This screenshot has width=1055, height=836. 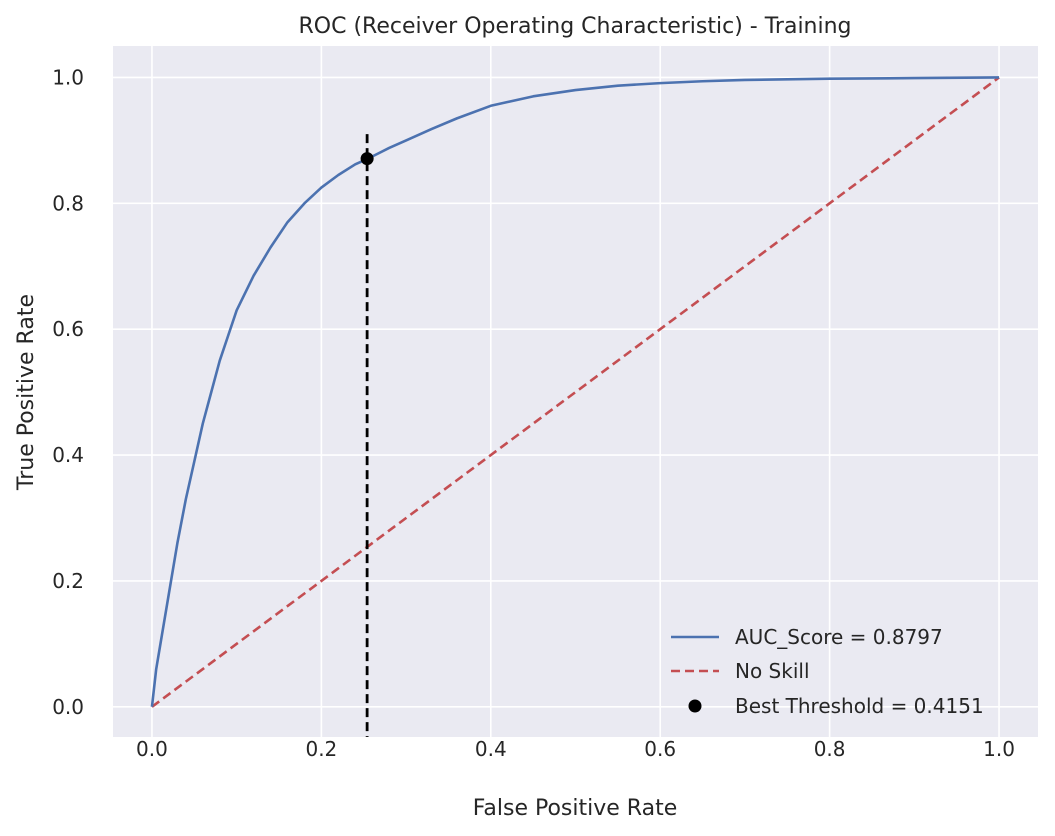 What do you see at coordinates (68, 707) in the screenshot?
I see `y-tick-label: 0.0` at bounding box center [68, 707].